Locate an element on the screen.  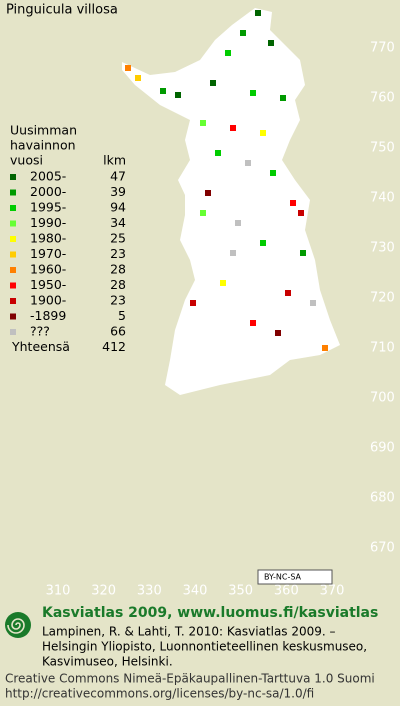
y-tick-label: 680 is located at coordinates (382, 498).